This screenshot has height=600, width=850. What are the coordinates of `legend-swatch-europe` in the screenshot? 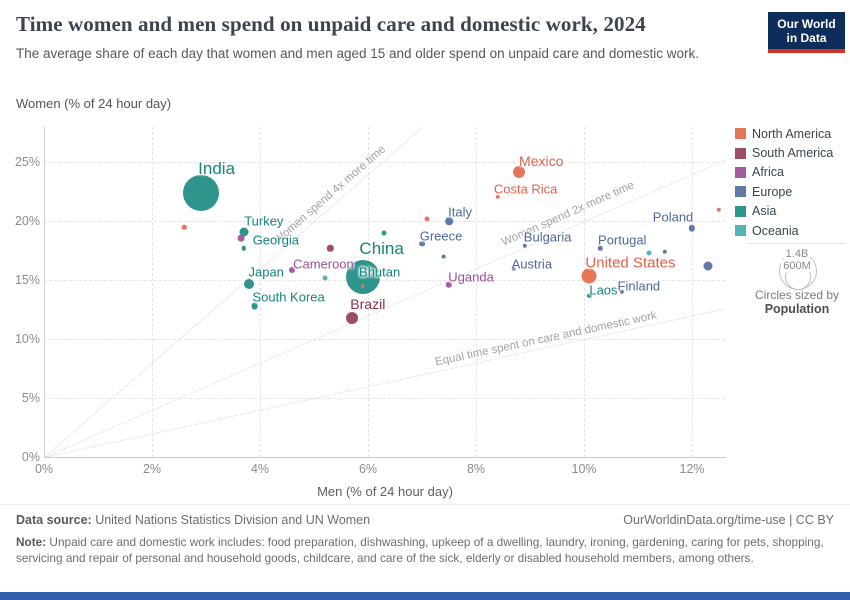 It's located at (740, 192).